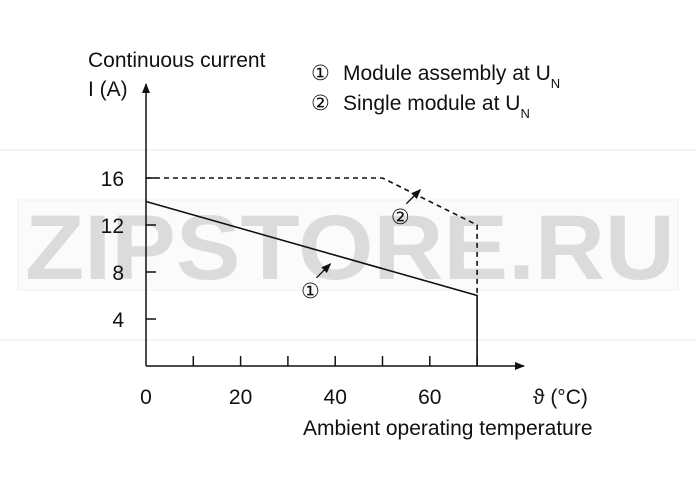 The width and height of the screenshot is (697, 496). I want to click on y-tick-label: 8, so click(118, 273).